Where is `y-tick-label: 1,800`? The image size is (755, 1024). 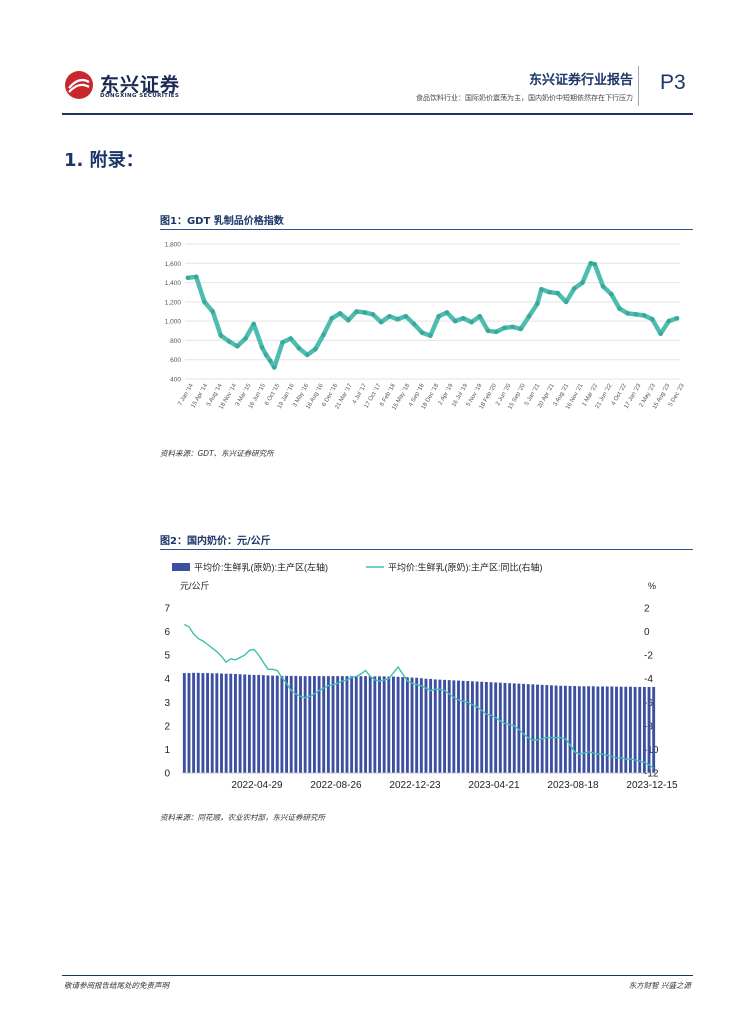 y-tick-label: 1,800 is located at coordinates (173, 245).